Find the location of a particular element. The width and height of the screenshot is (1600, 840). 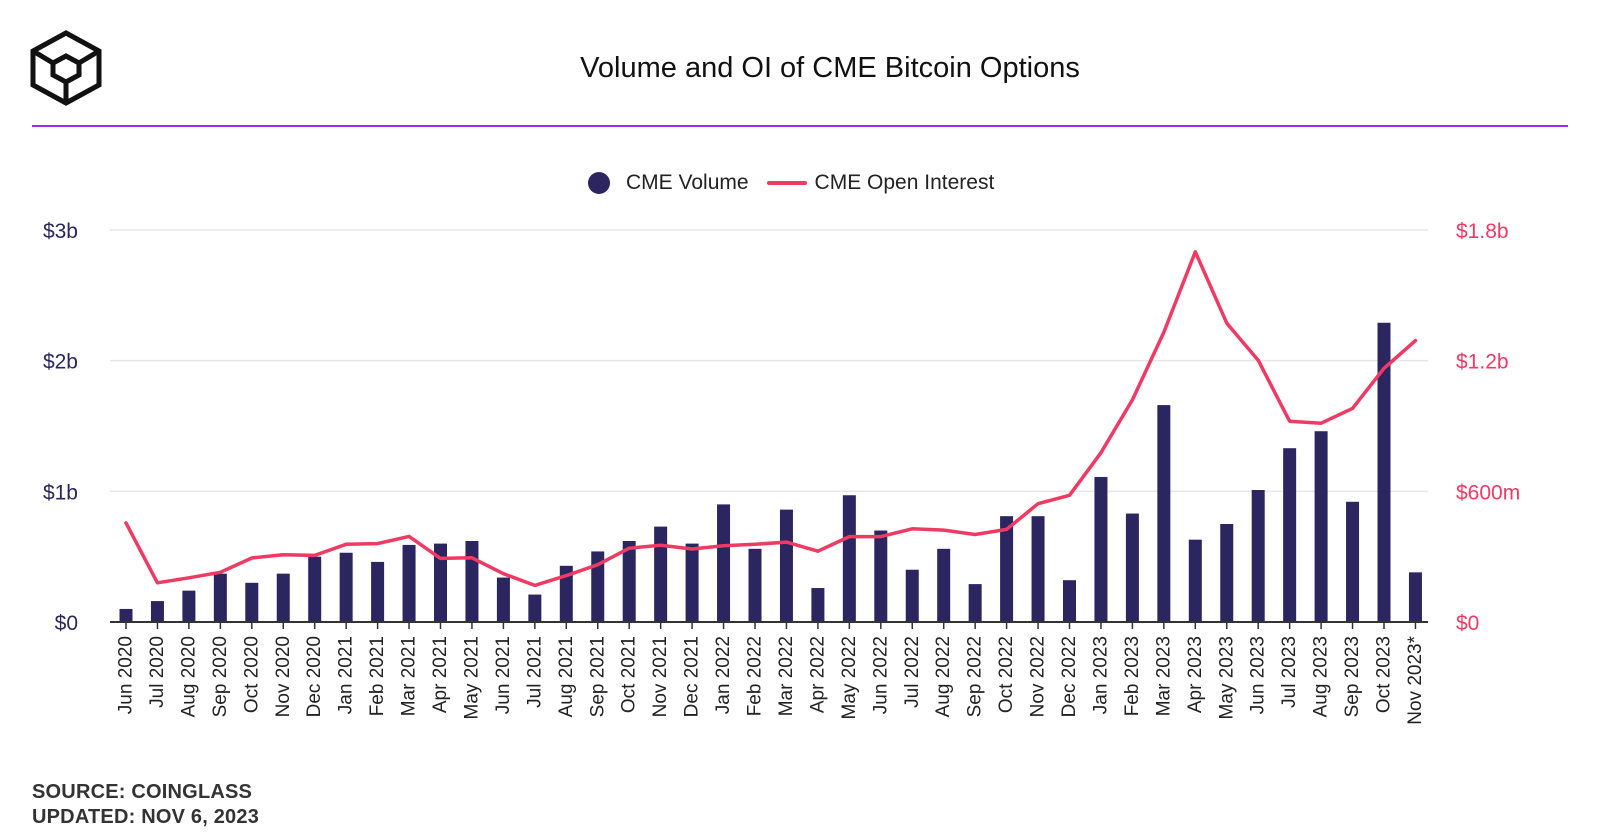

x-tick-label: Jun 2021 is located at coordinates (503, 675).